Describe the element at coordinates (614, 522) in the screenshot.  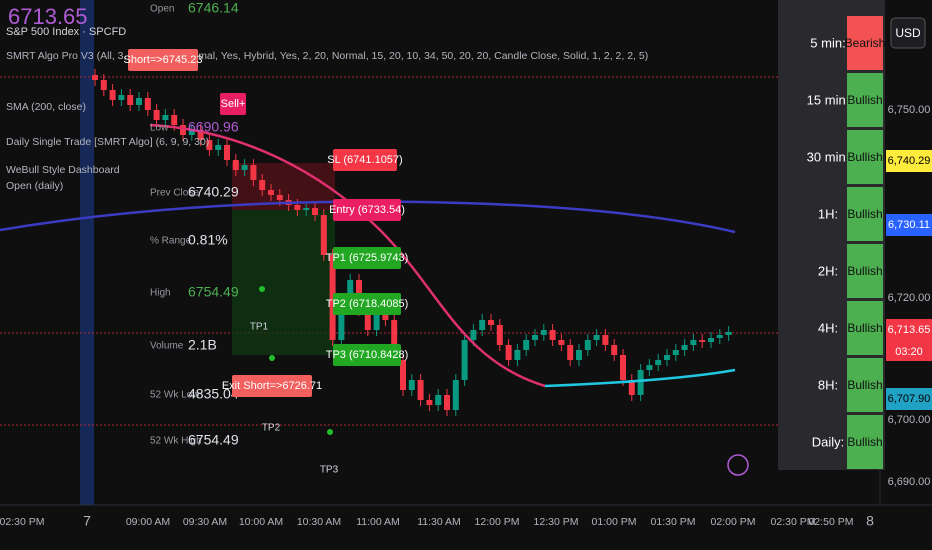
I see `time-label: 01:00 PM` at that location.